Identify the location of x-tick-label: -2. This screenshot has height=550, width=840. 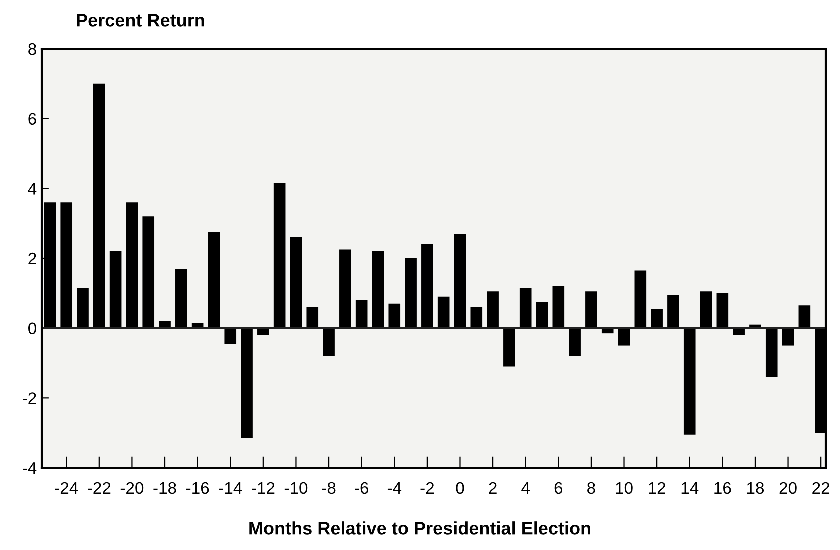
(427, 488).